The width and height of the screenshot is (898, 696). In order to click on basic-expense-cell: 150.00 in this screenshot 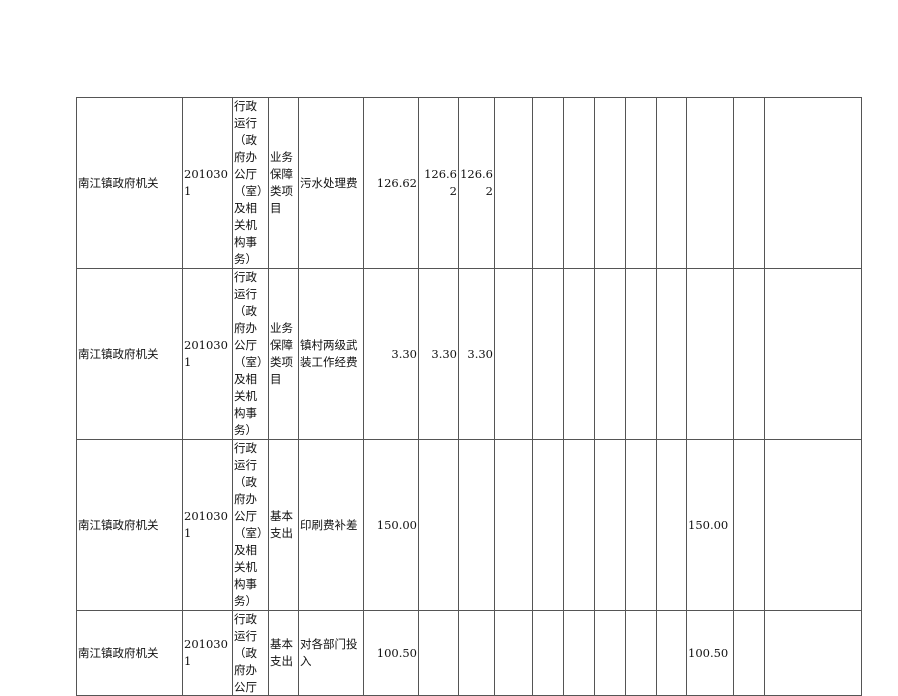, I will do `click(710, 525)`.